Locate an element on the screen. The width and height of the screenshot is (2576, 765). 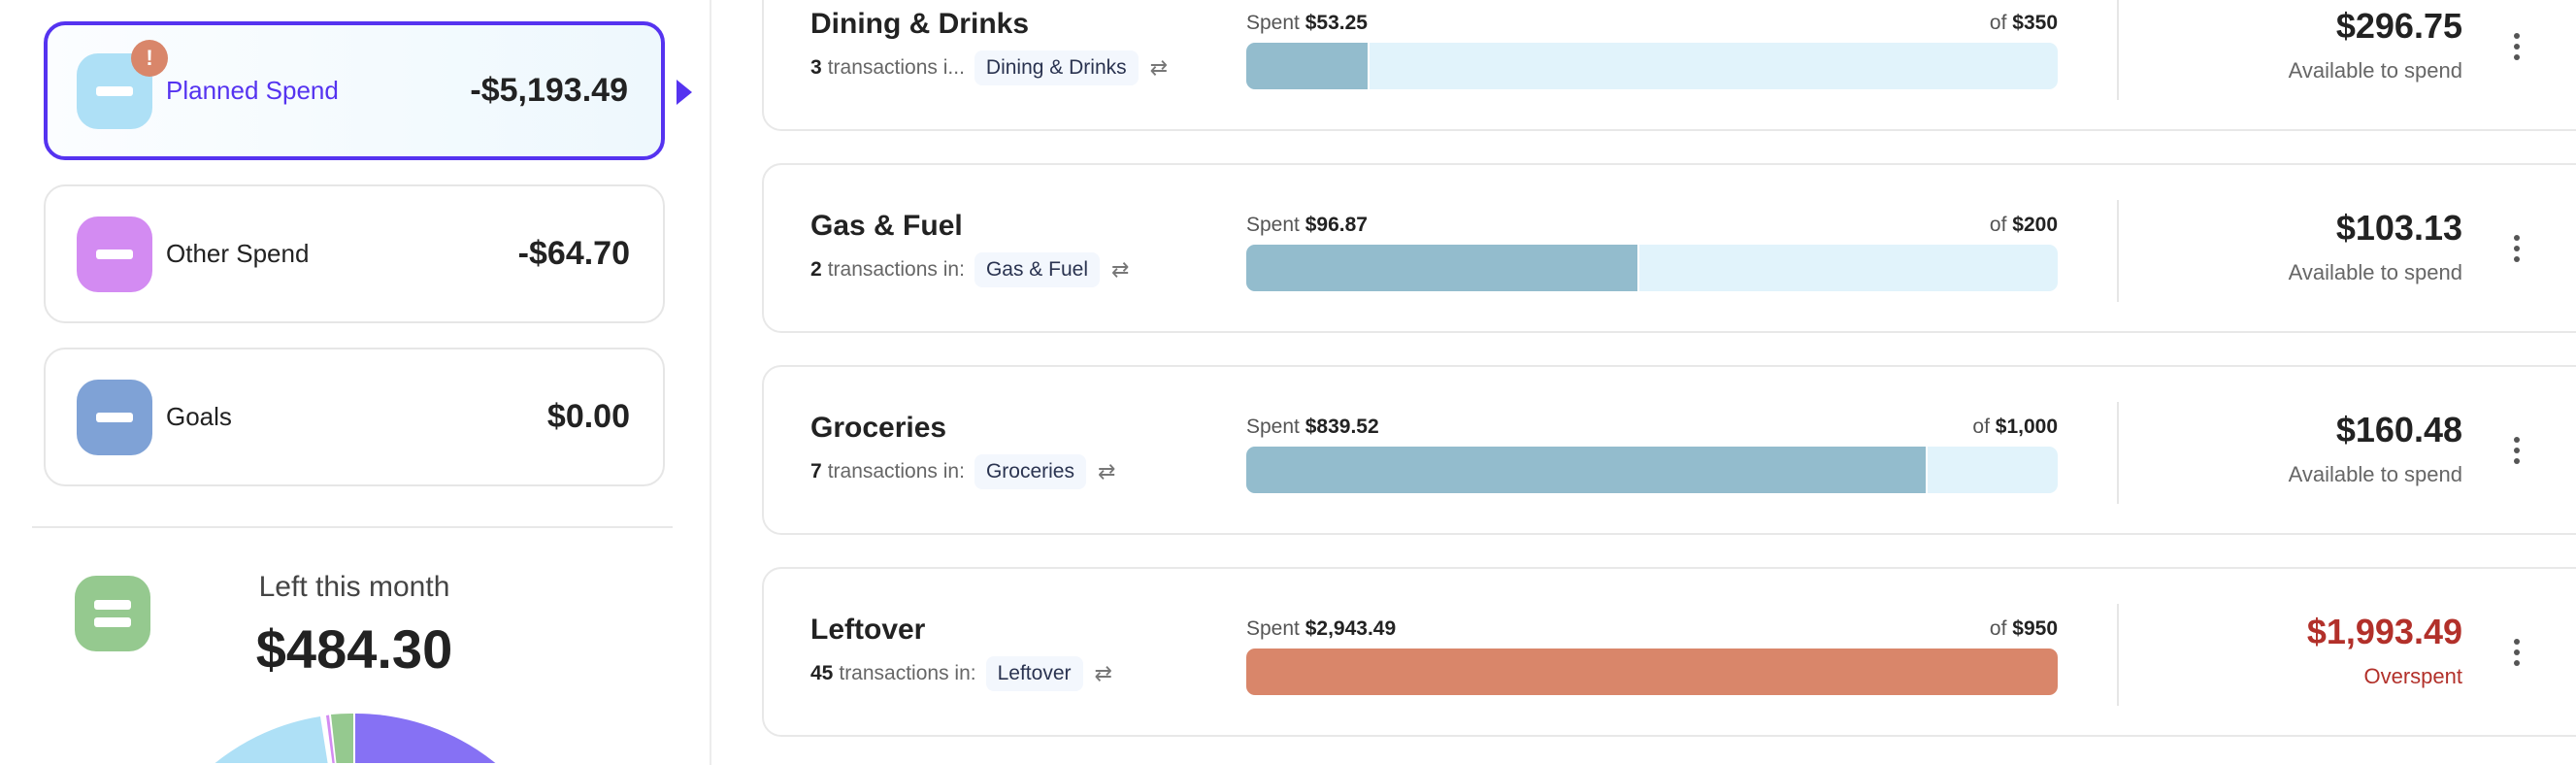
spent-amount: $96.87 is located at coordinates (1336, 225).